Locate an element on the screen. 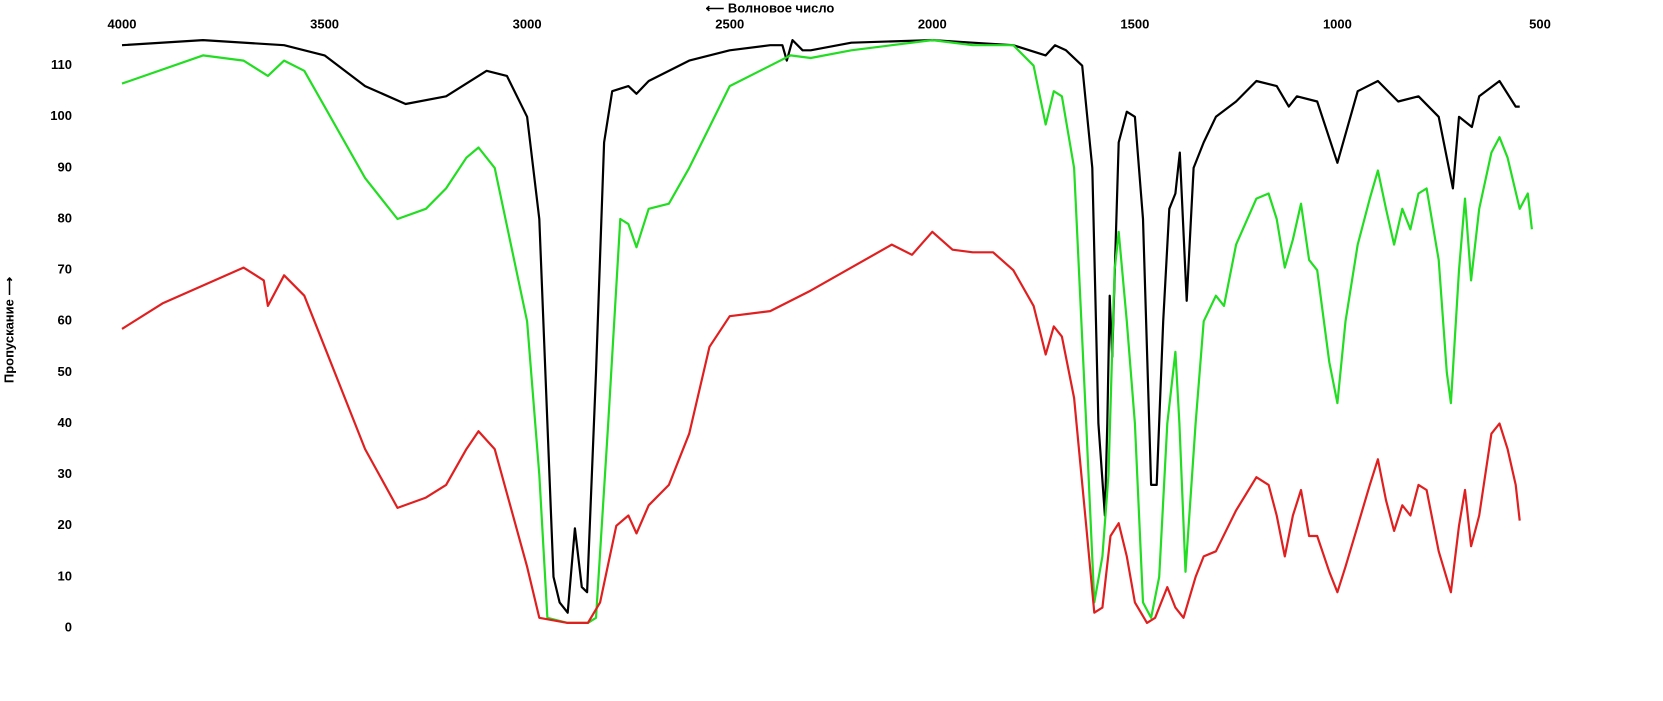  y-tick-label: 110 is located at coordinates (61, 64).